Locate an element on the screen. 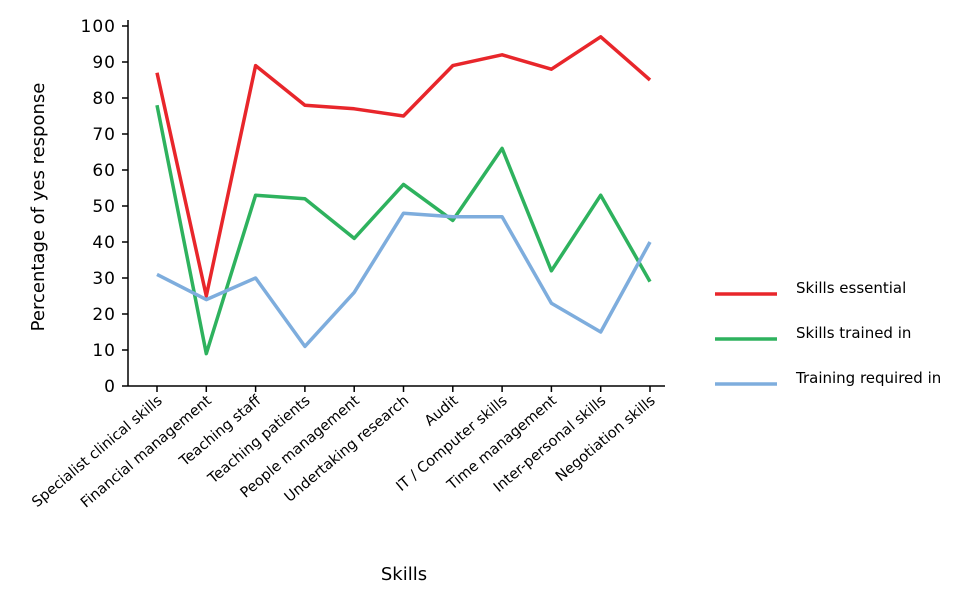 This screenshot has height=590, width=972. x-axis-title: Skills is located at coordinates (404, 574).